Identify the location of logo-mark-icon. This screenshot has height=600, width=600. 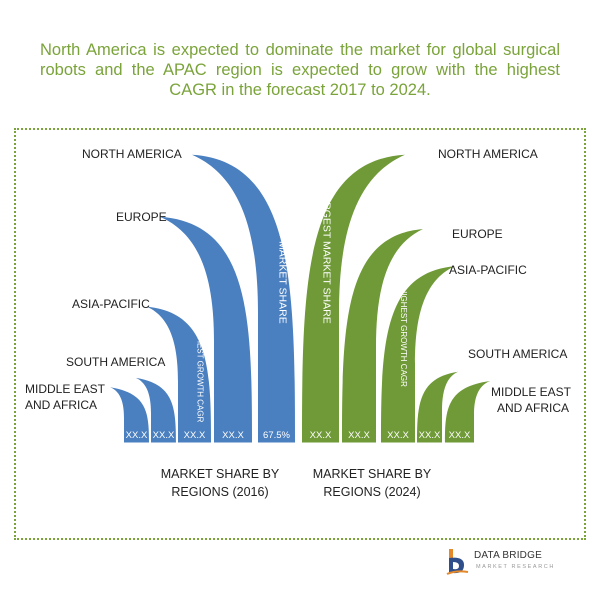
(457, 562).